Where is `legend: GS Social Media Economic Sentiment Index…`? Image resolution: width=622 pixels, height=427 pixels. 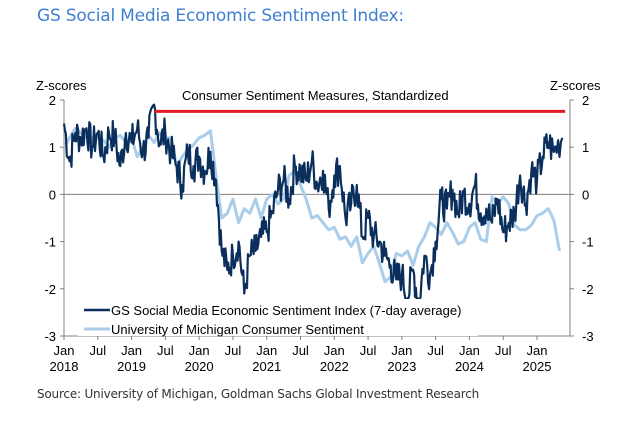 legend: GS Social Media Economic Sentiment Index… is located at coordinates (278, 318).